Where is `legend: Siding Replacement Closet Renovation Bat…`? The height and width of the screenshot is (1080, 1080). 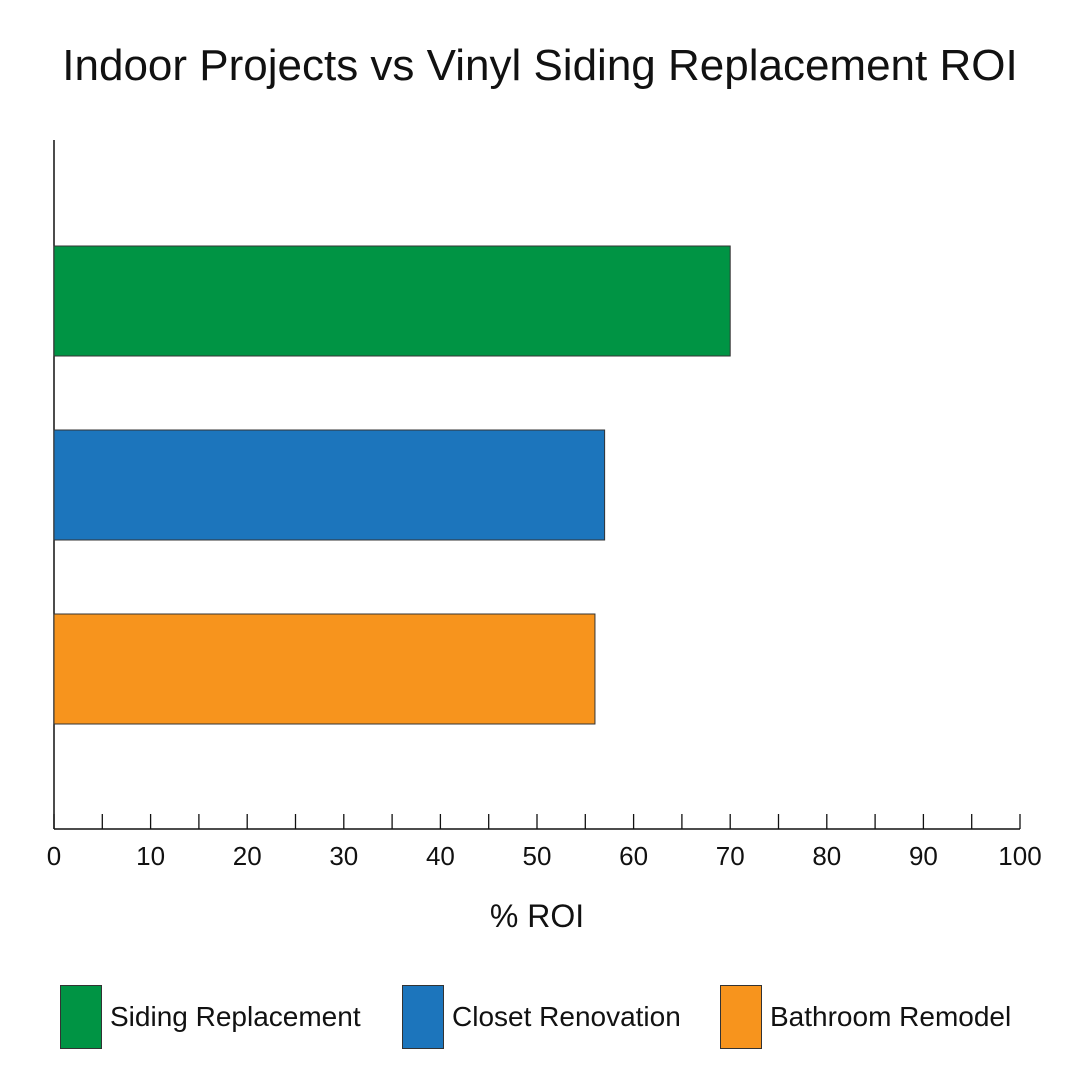 legend: Siding Replacement Closet Renovation Bat… is located at coordinates (540, 1017).